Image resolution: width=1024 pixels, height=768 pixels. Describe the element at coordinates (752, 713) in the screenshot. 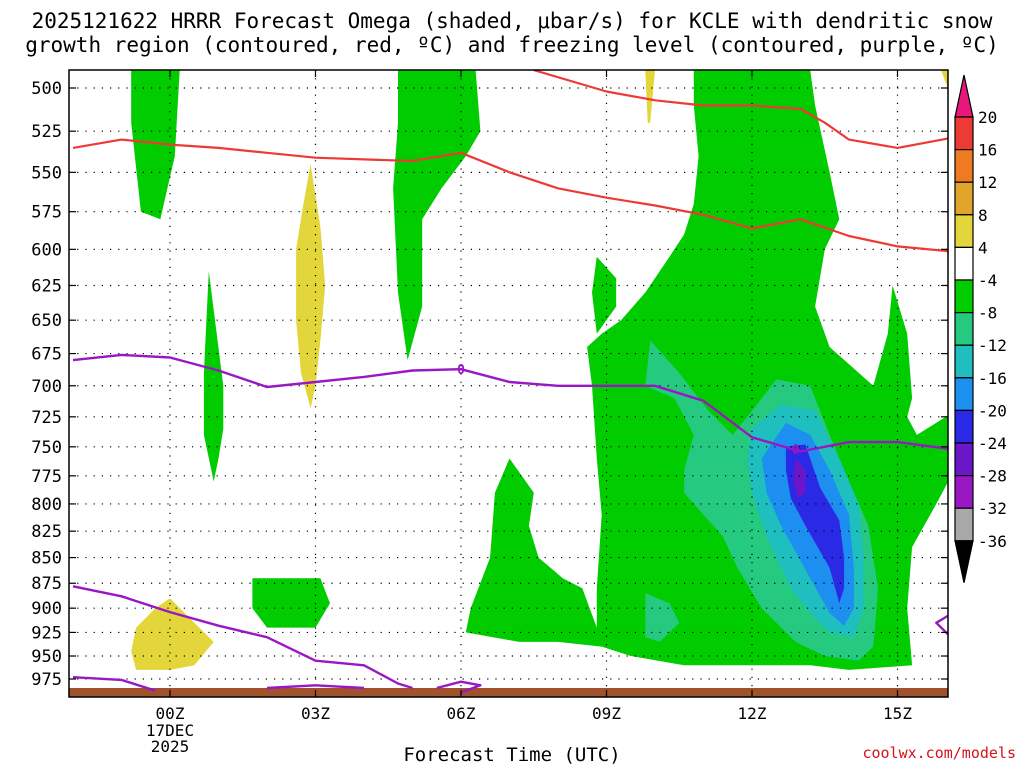

I see `x-tick-label: 12Z` at that location.